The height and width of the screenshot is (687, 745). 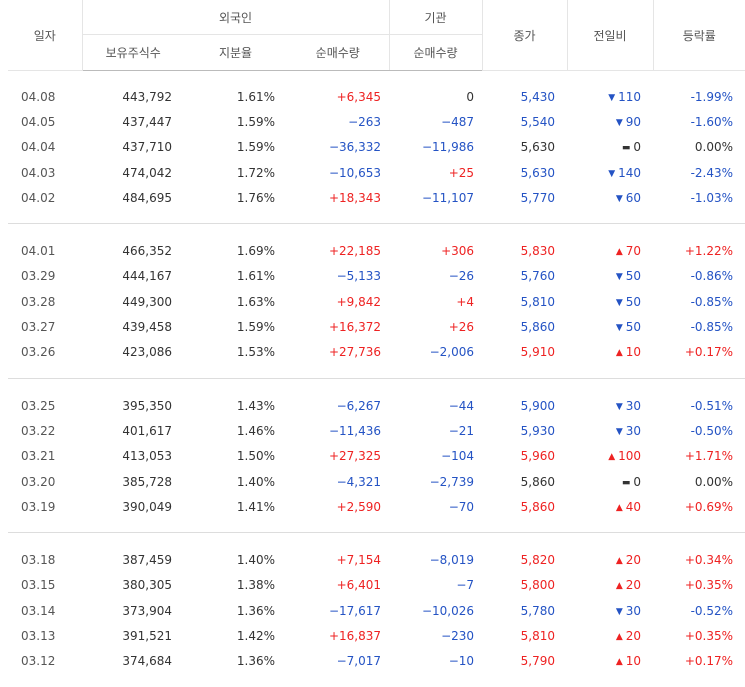 I want to click on share-cell: 1.61%, so click(x=255, y=276).